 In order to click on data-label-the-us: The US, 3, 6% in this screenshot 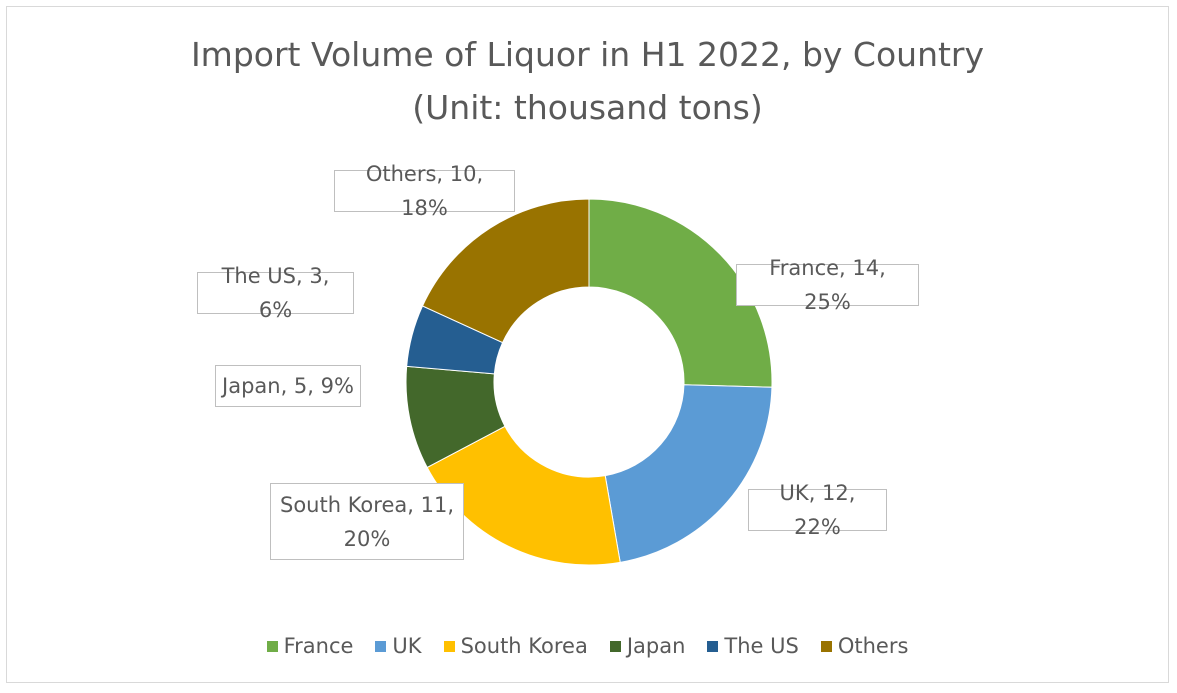, I will do `click(275, 293)`.